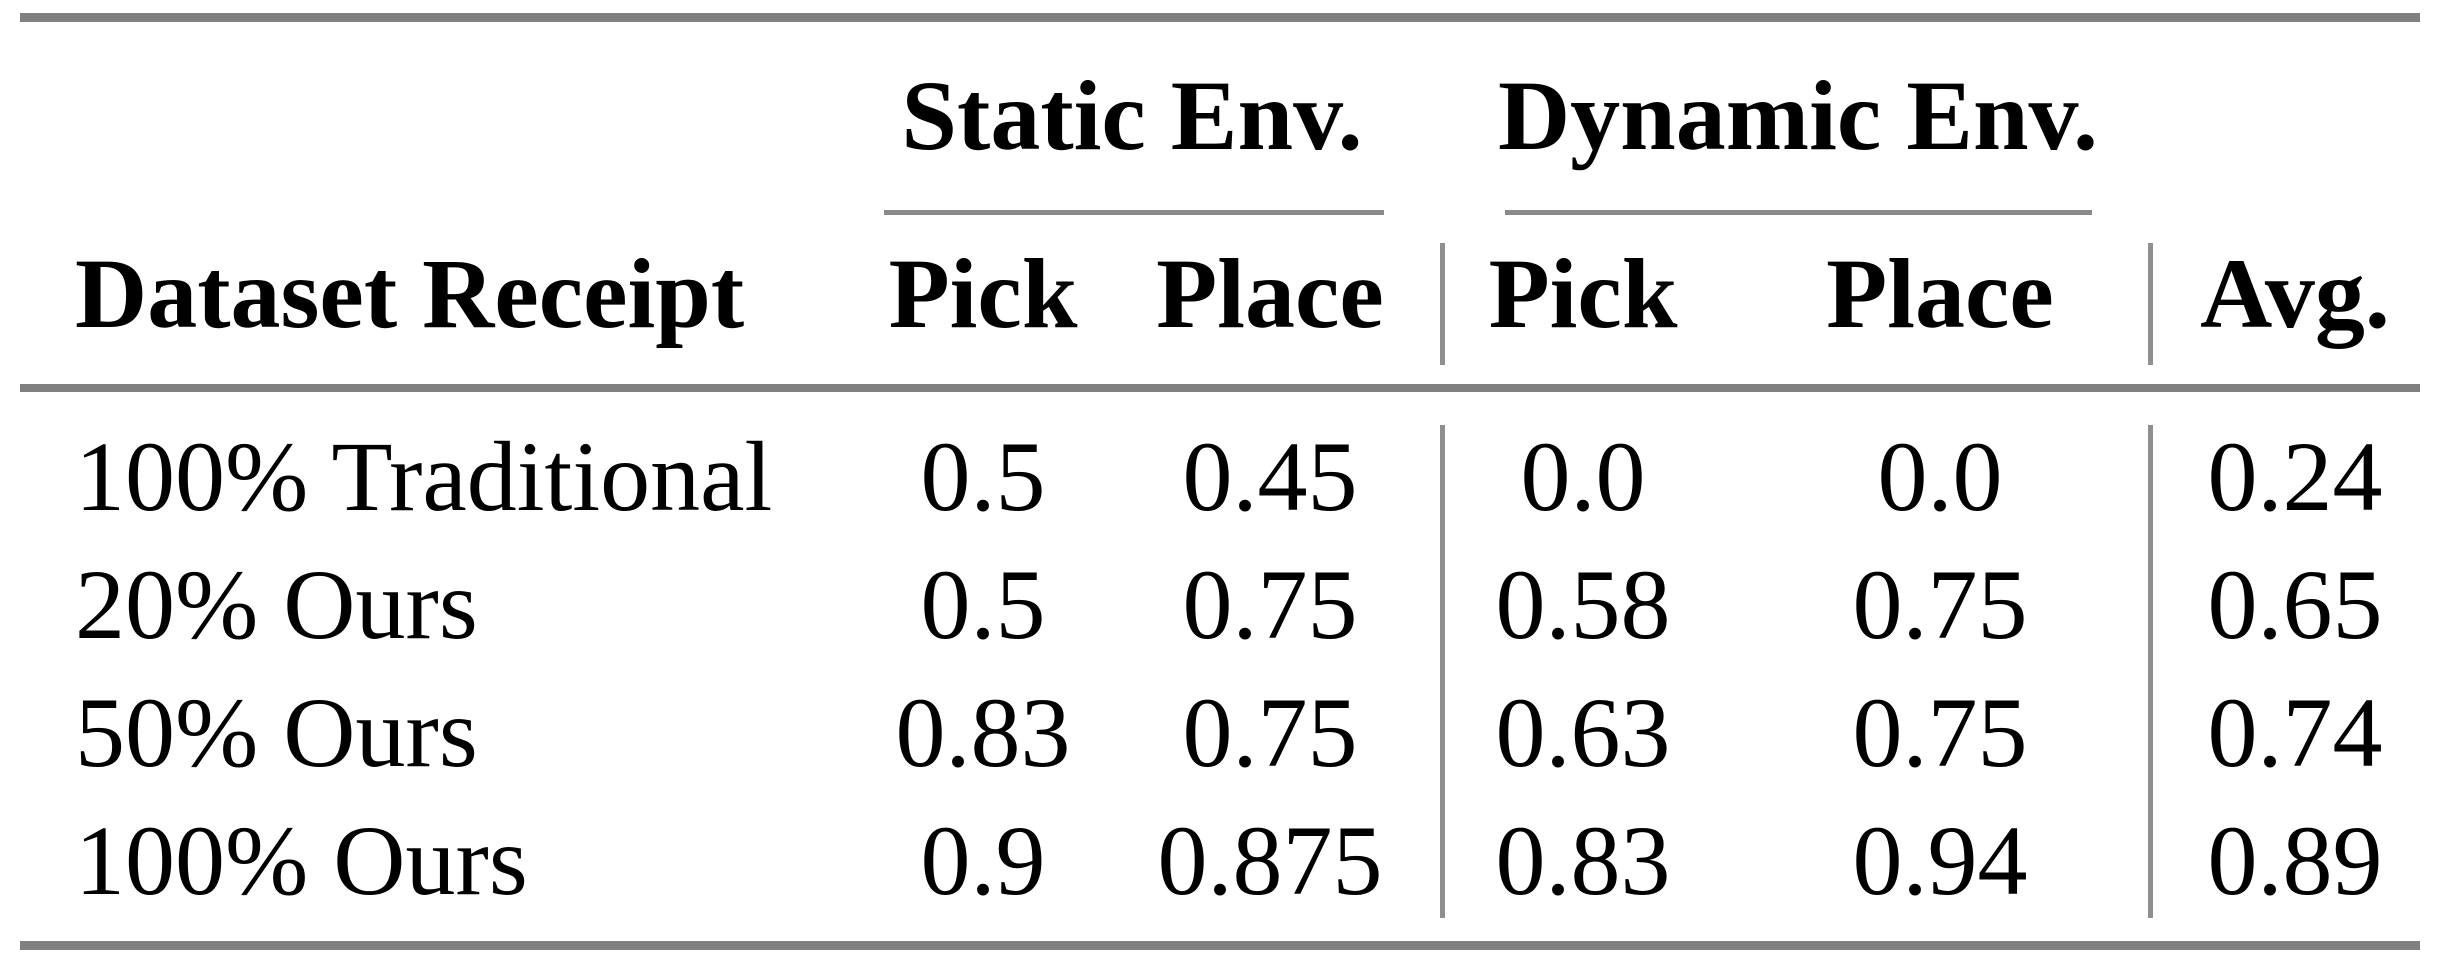 The width and height of the screenshot is (2440, 966). I want to click on cell-dynamic-pick: 0.63, so click(1583, 732).